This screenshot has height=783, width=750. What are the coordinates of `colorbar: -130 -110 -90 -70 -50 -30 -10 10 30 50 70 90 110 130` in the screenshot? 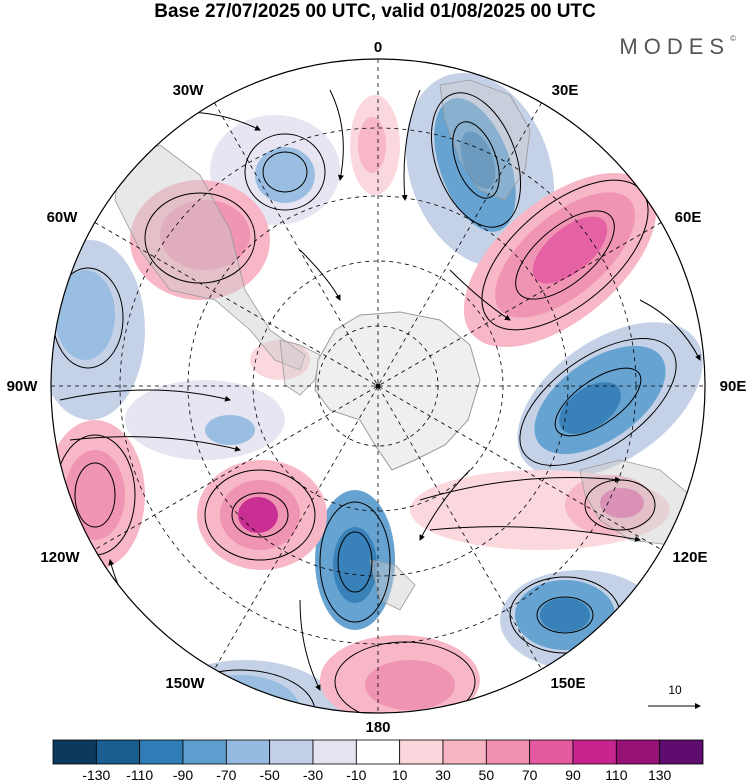 It's located at (378, 761).